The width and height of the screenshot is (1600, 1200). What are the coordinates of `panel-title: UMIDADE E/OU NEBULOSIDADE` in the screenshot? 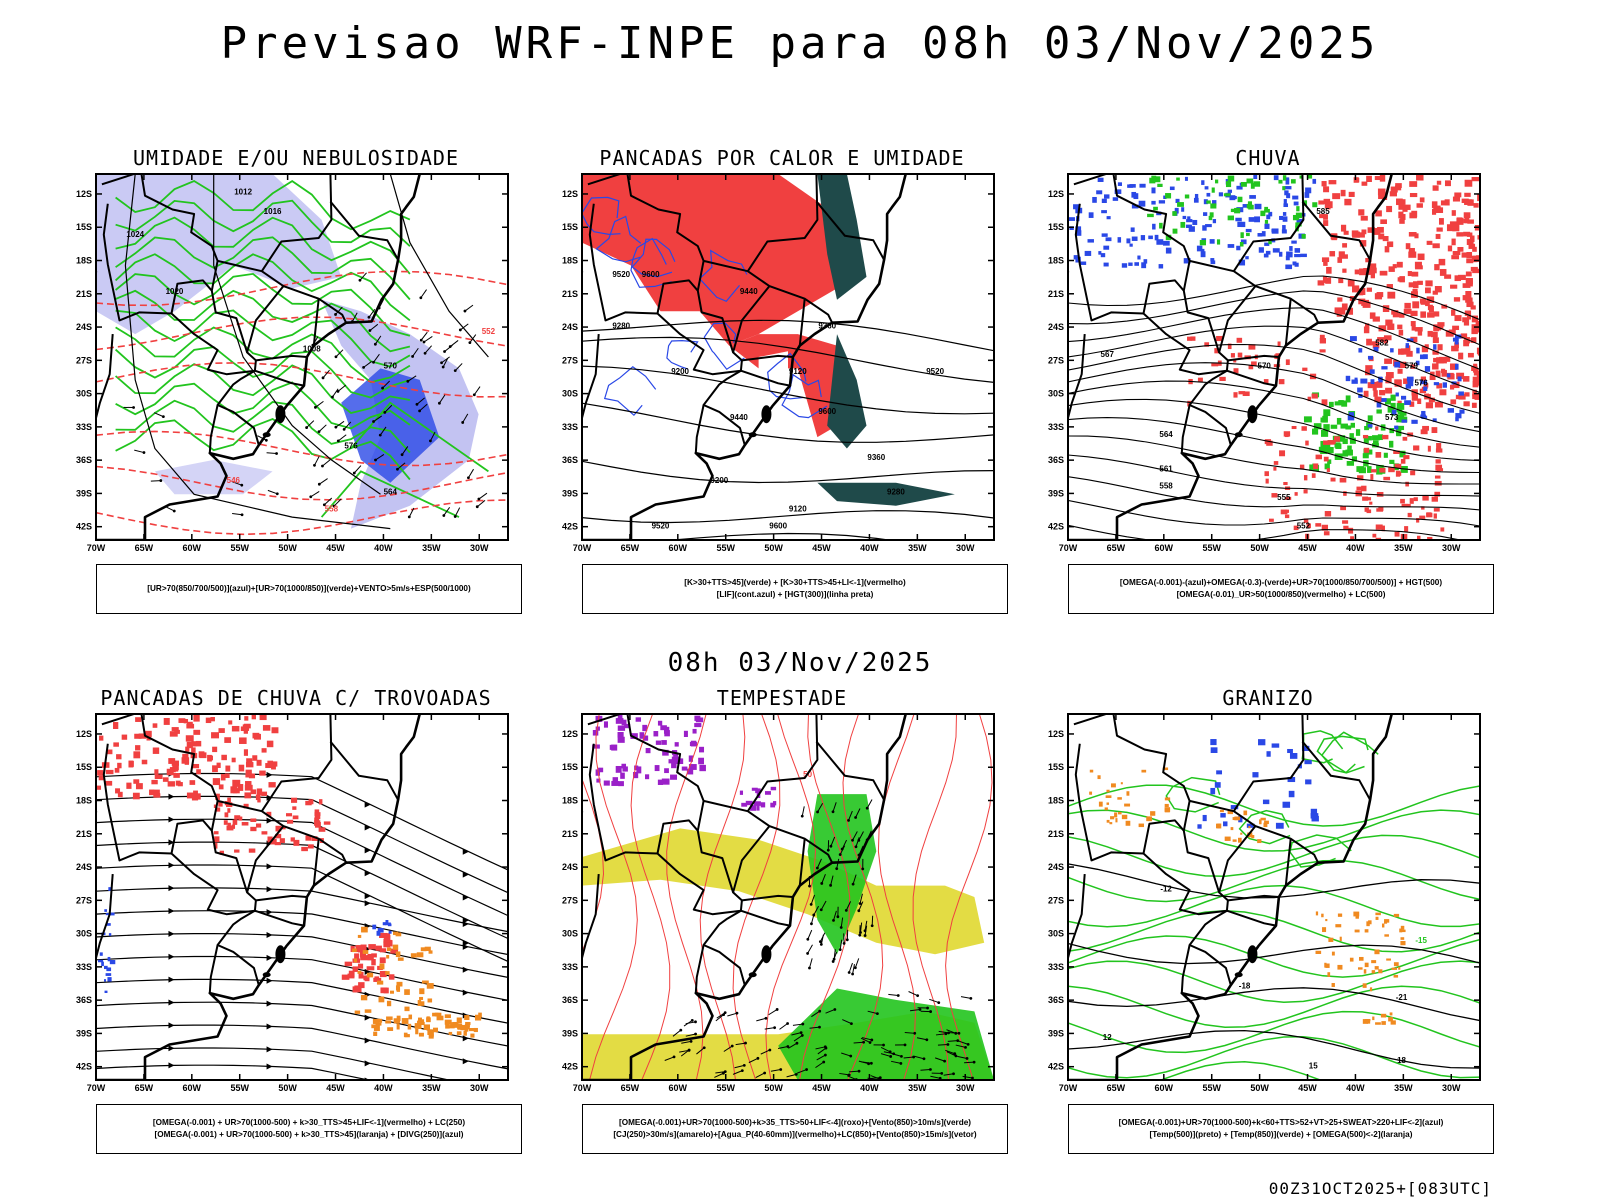 It's located at (296, 158).